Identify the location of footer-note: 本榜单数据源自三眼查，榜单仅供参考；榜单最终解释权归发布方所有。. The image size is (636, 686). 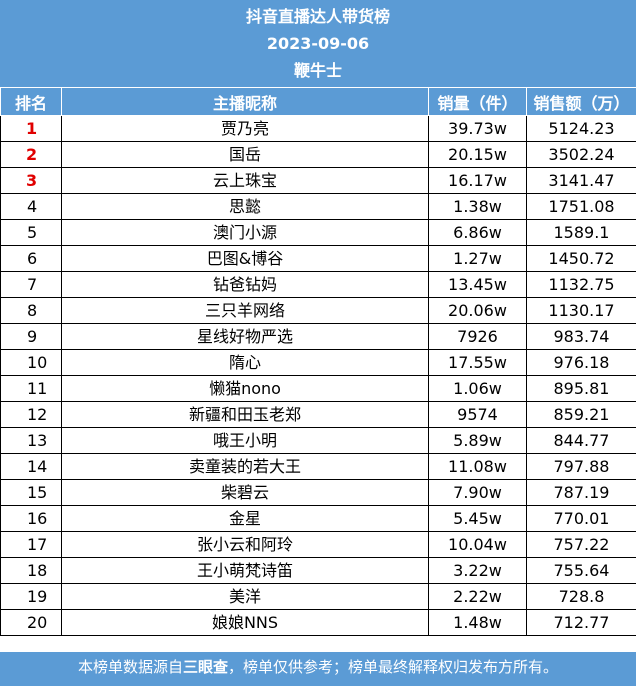
(318, 669).